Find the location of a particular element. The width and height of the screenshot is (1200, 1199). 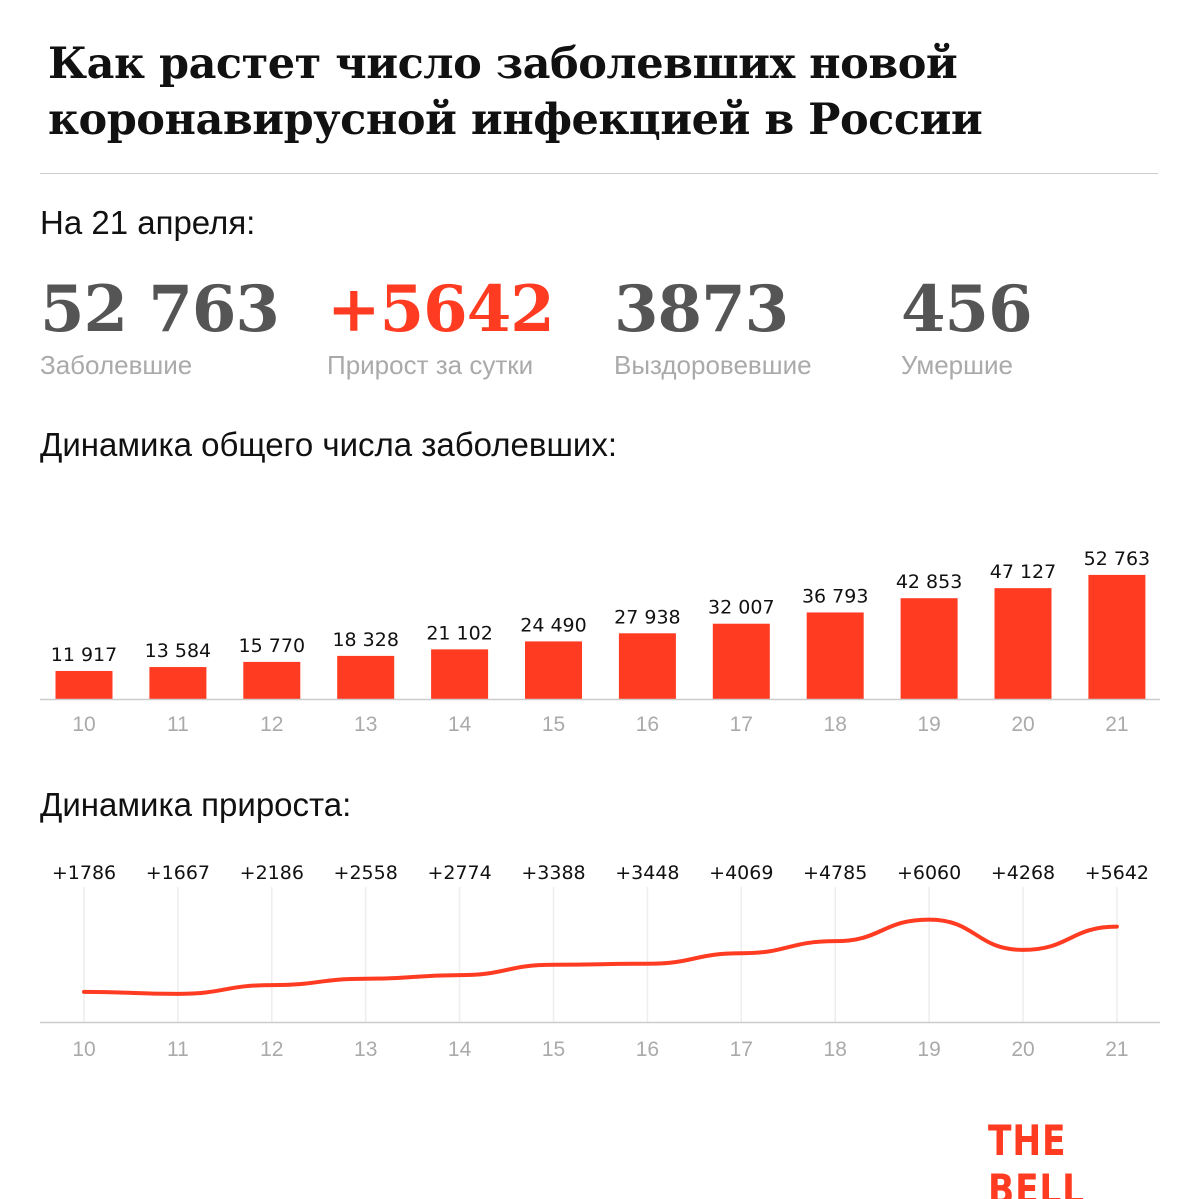

title-line-1: Как растет число заболевших новой is located at coordinates (503, 64).